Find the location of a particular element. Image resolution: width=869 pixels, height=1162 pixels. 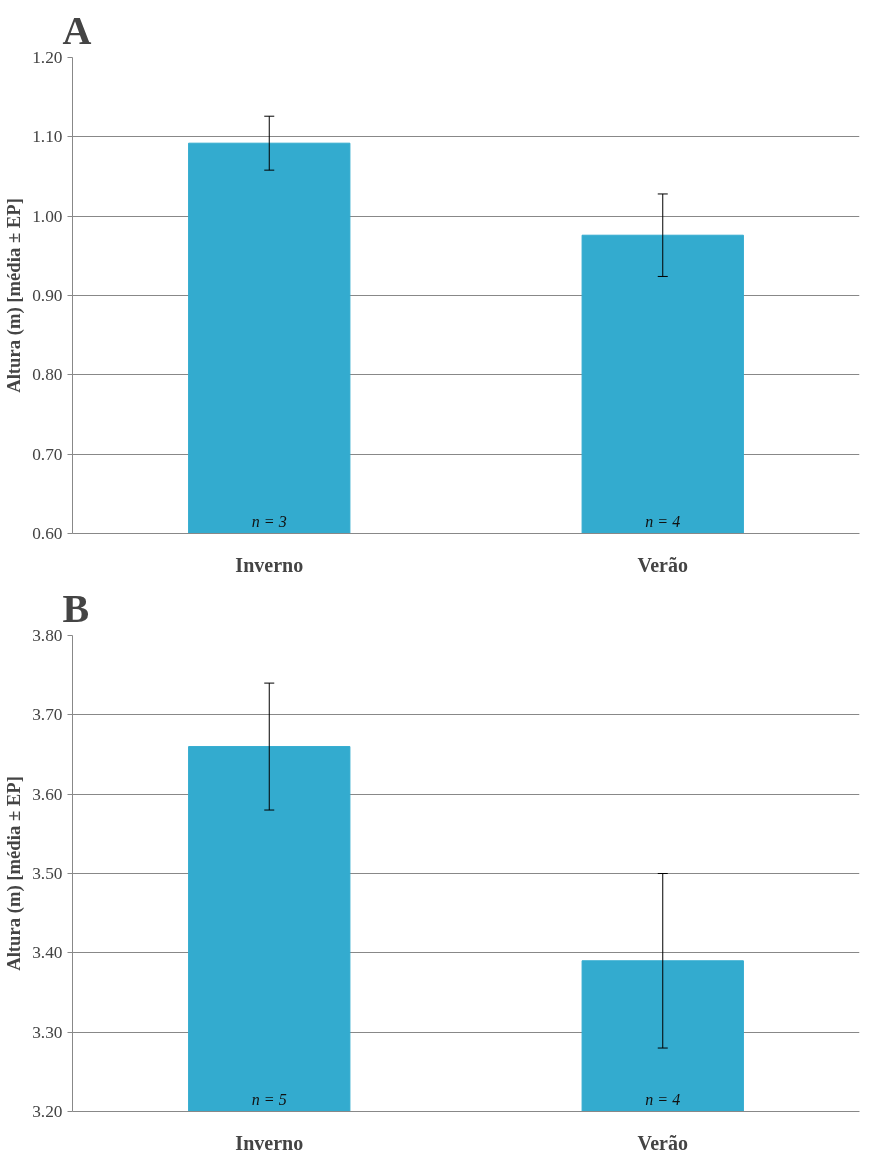

y-tick-label: 3.70 is located at coordinates (47, 715).